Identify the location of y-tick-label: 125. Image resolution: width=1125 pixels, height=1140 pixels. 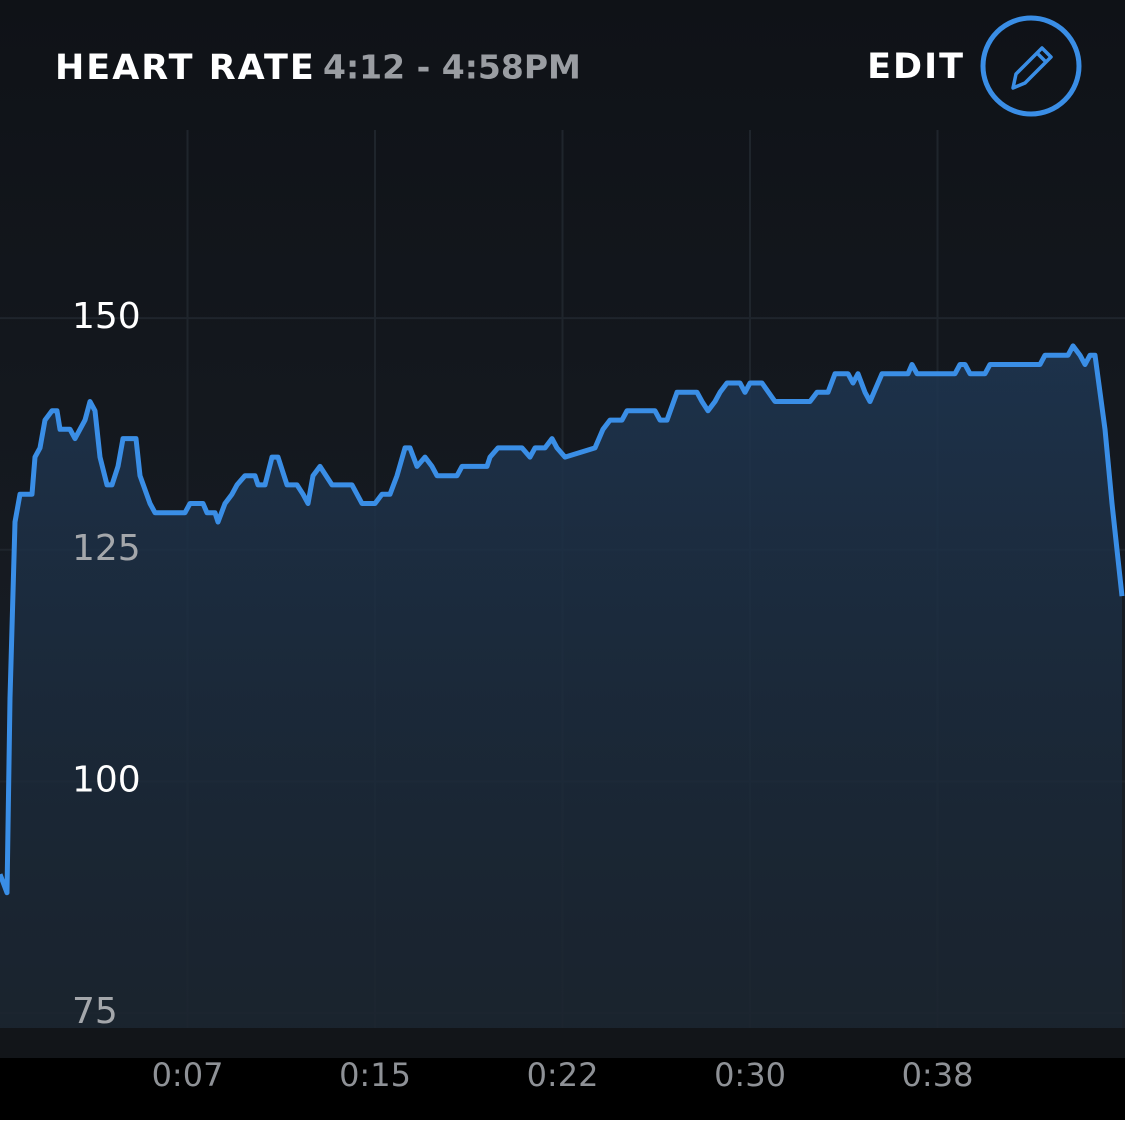
(106, 548).